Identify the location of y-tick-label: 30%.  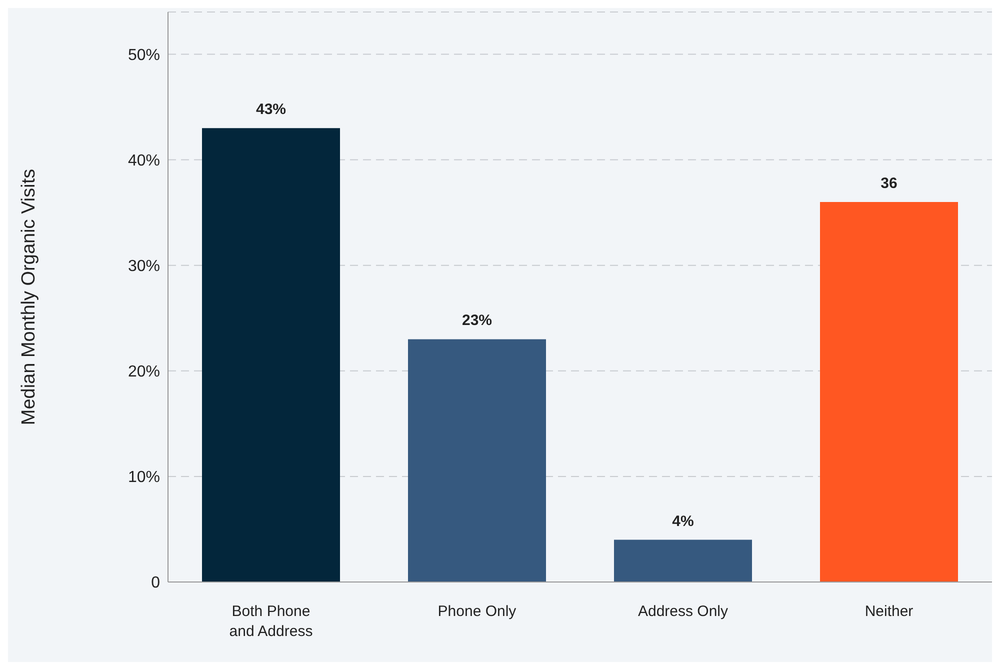
(144, 267).